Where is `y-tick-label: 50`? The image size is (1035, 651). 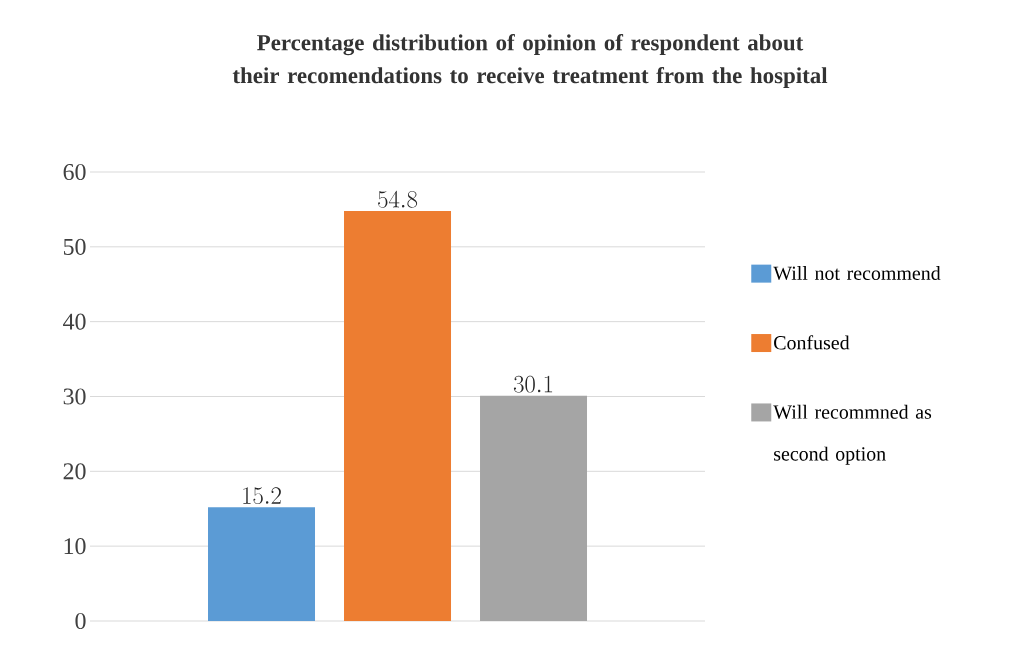
y-tick-label: 50 is located at coordinates (74, 246).